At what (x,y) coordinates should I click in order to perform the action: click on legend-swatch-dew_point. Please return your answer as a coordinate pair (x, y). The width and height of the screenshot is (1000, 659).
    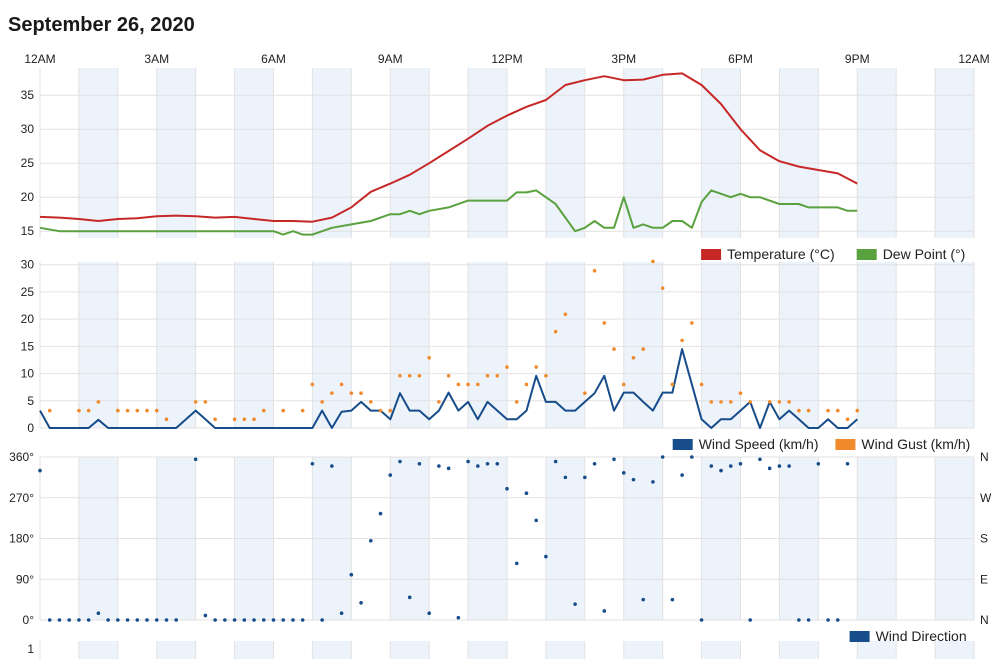
    Looking at the image, I should click on (866, 254).